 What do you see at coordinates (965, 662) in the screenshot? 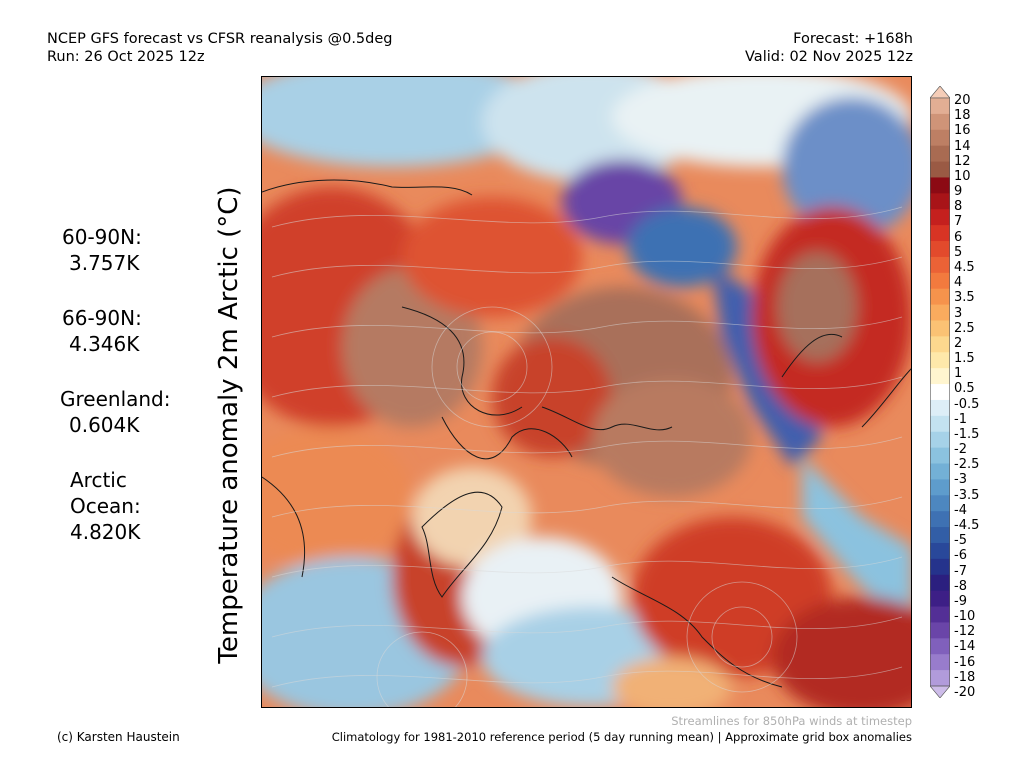
I see `colorbar-tick-label: -16` at bounding box center [965, 662].